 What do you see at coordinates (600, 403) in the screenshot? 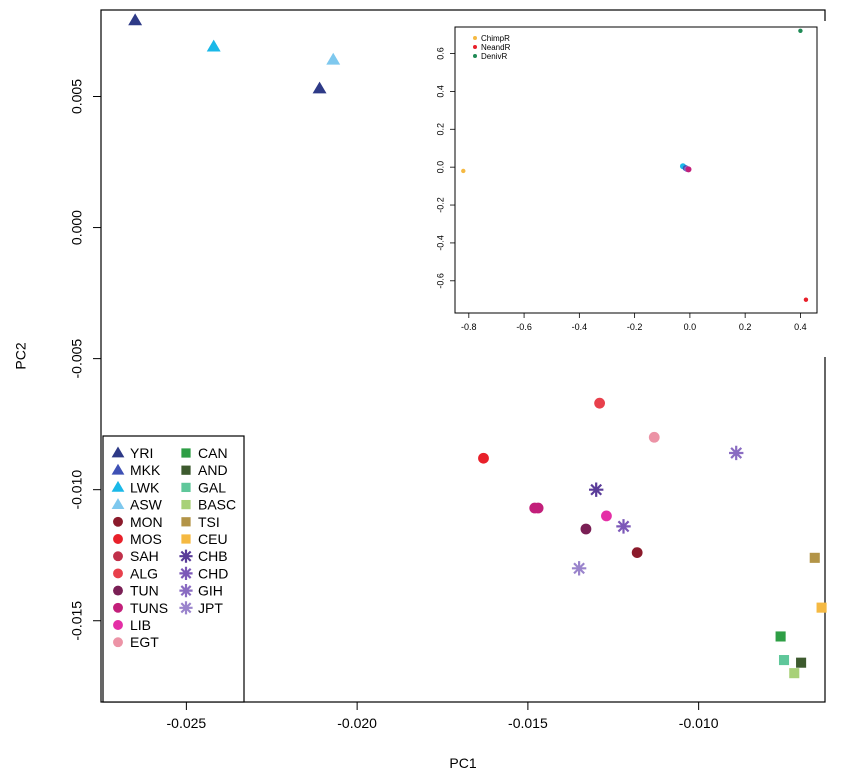
I see `data-point-alg` at bounding box center [600, 403].